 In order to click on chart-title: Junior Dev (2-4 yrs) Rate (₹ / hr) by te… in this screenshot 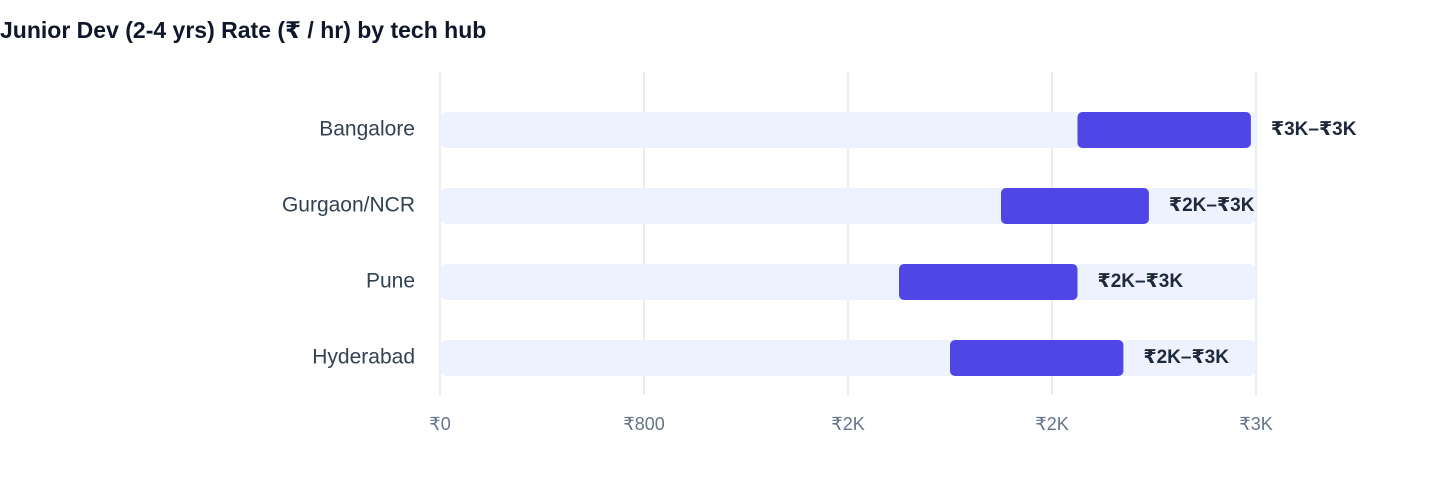, I will do `click(243, 30)`.